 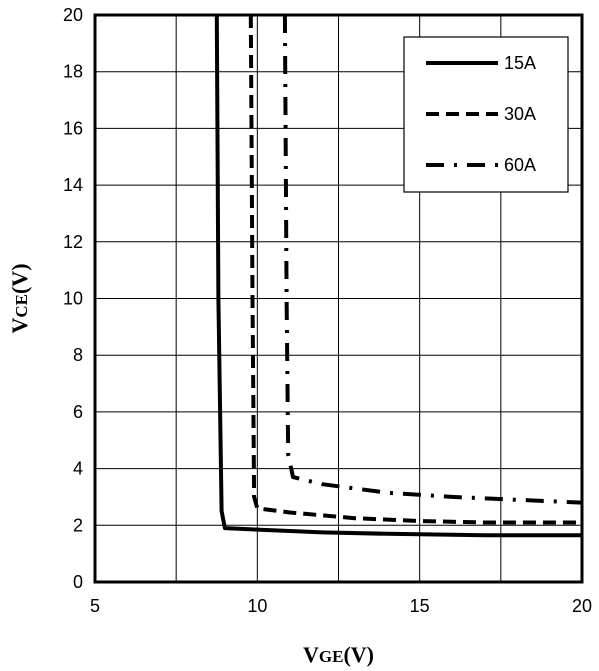 What do you see at coordinates (78, 355) in the screenshot?
I see `y-tick-label: 8` at bounding box center [78, 355].